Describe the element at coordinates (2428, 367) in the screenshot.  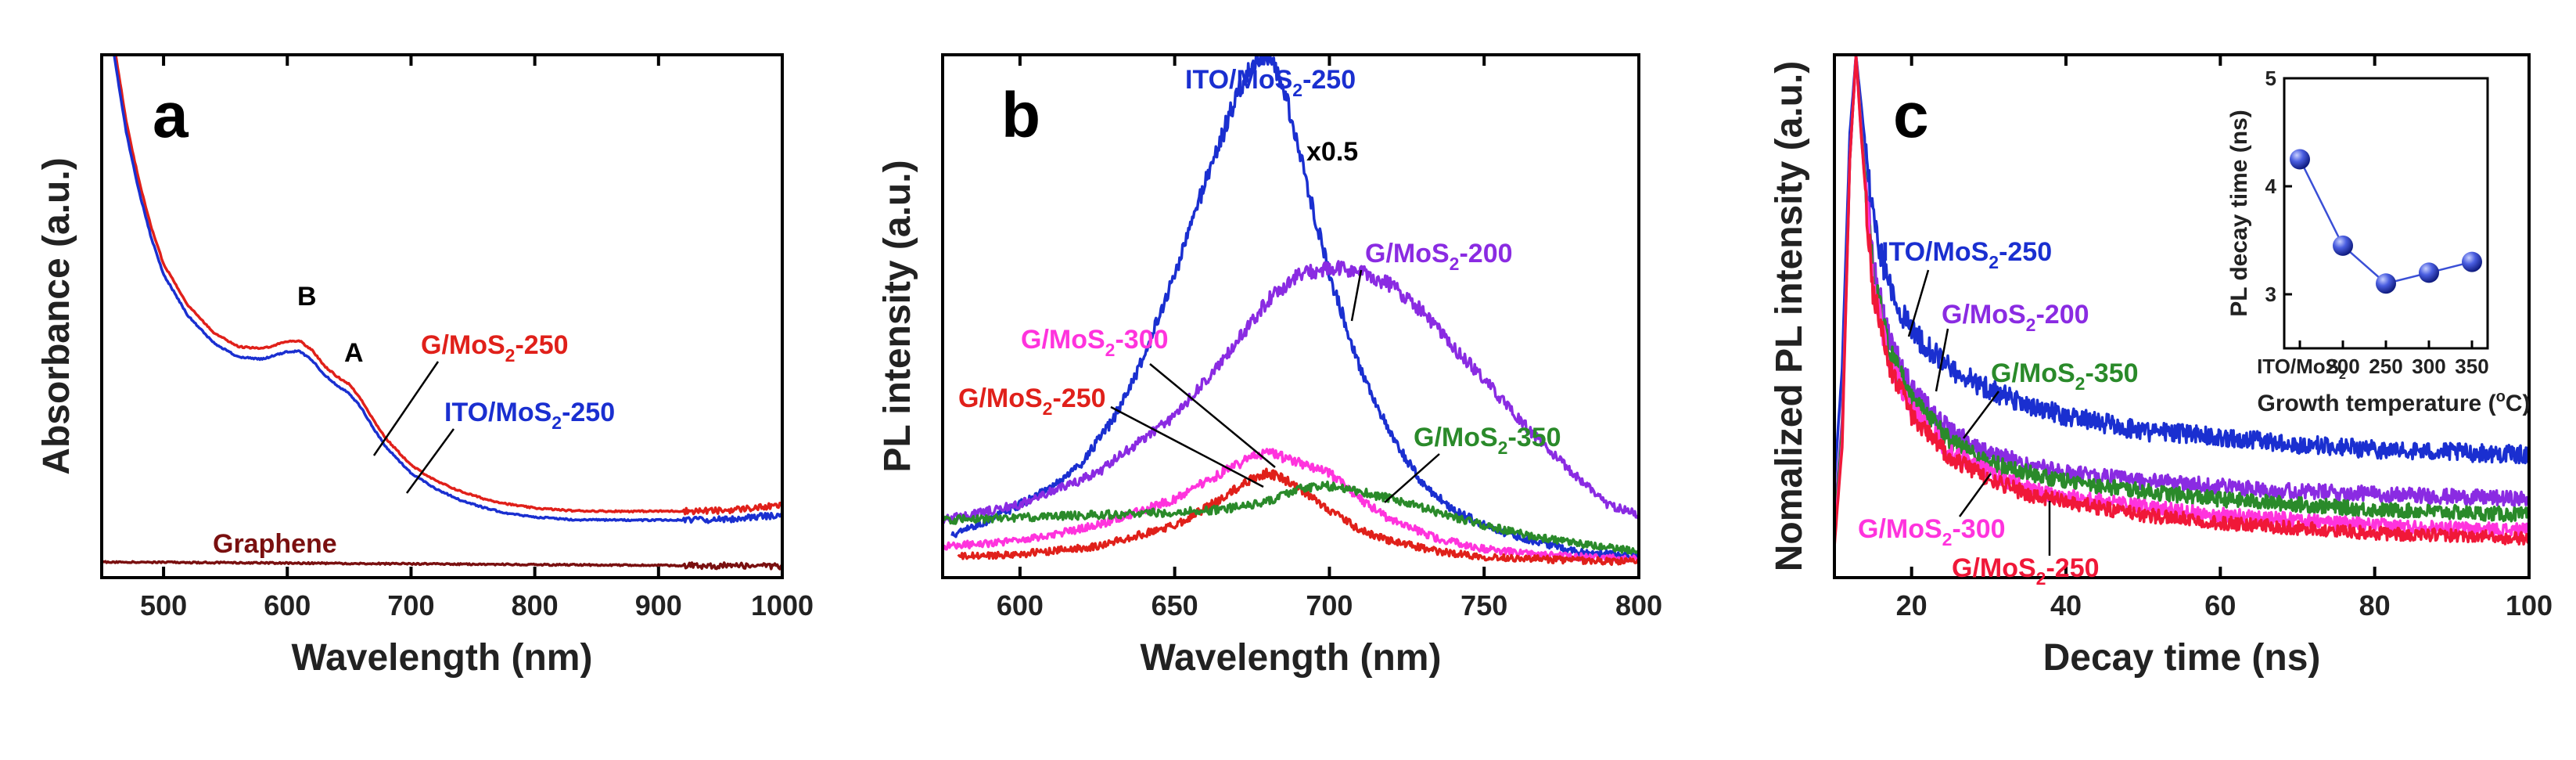
I see `inset-x-tick-label: 300` at that location.